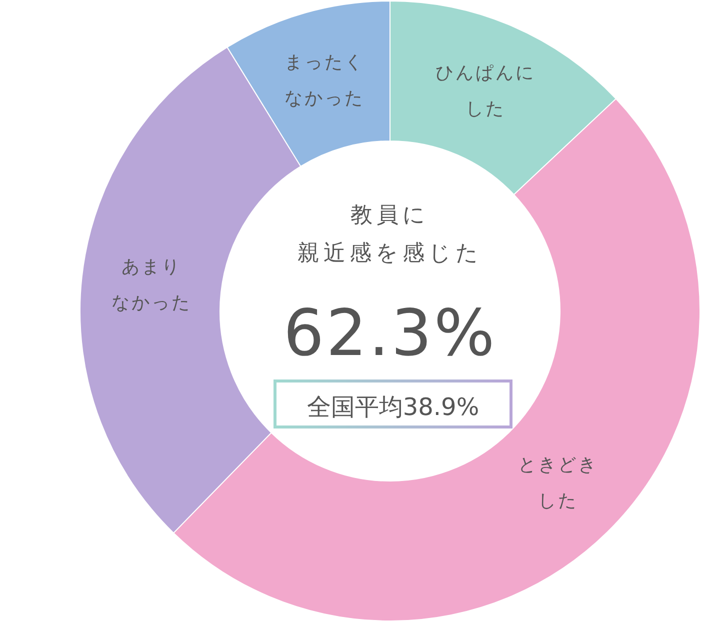  I want to click on text: 62.3%, so click(390, 334).